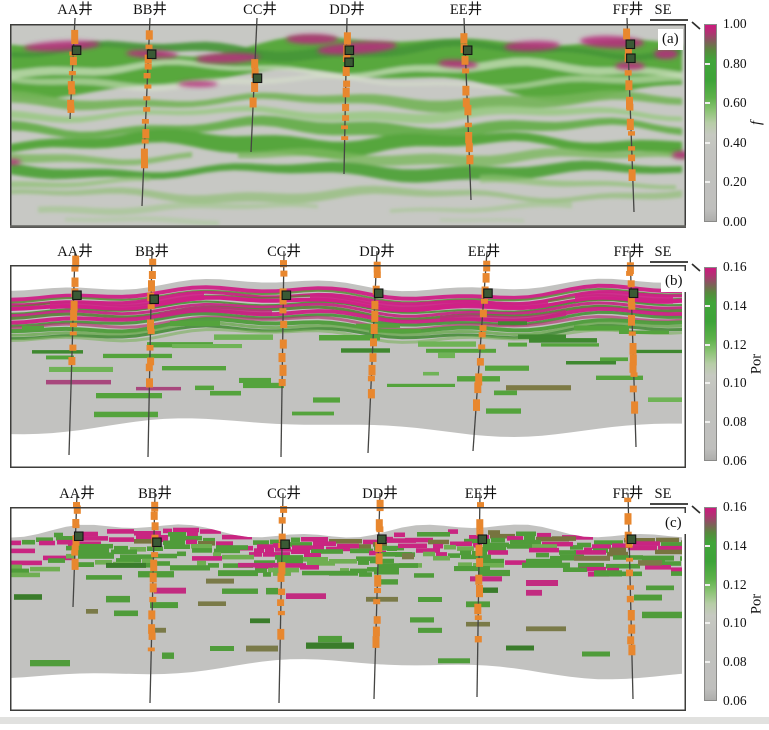 Image resolution: width=769 pixels, height=730 pixels. Describe the element at coordinates (735, 421) in the screenshot. I see `colorbar-b-tick: 0.08` at that location.